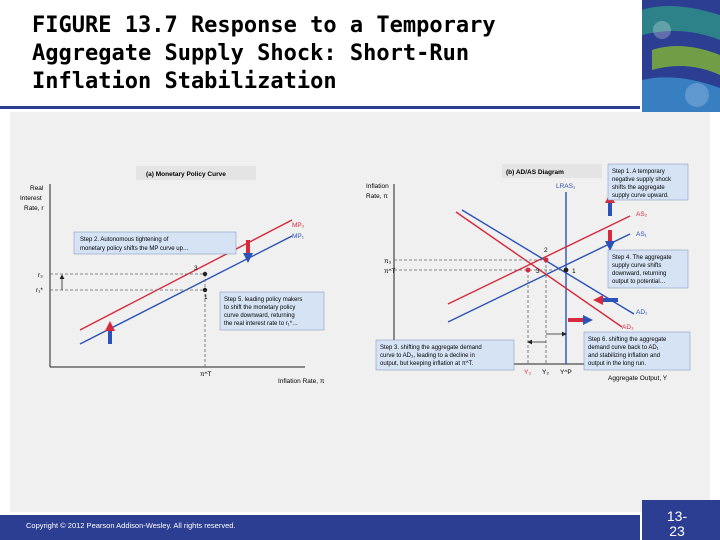  I want to click on tick-y3: Y₃, so click(527, 372).